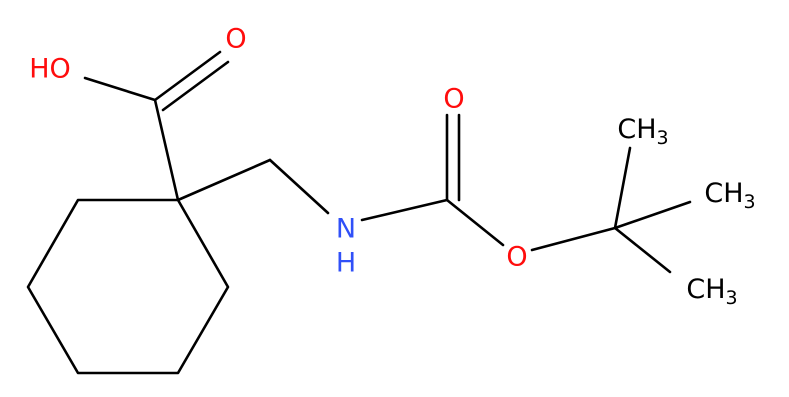 The image size is (789, 397). I want to click on cyclohexane-ring, so click(128, 286).